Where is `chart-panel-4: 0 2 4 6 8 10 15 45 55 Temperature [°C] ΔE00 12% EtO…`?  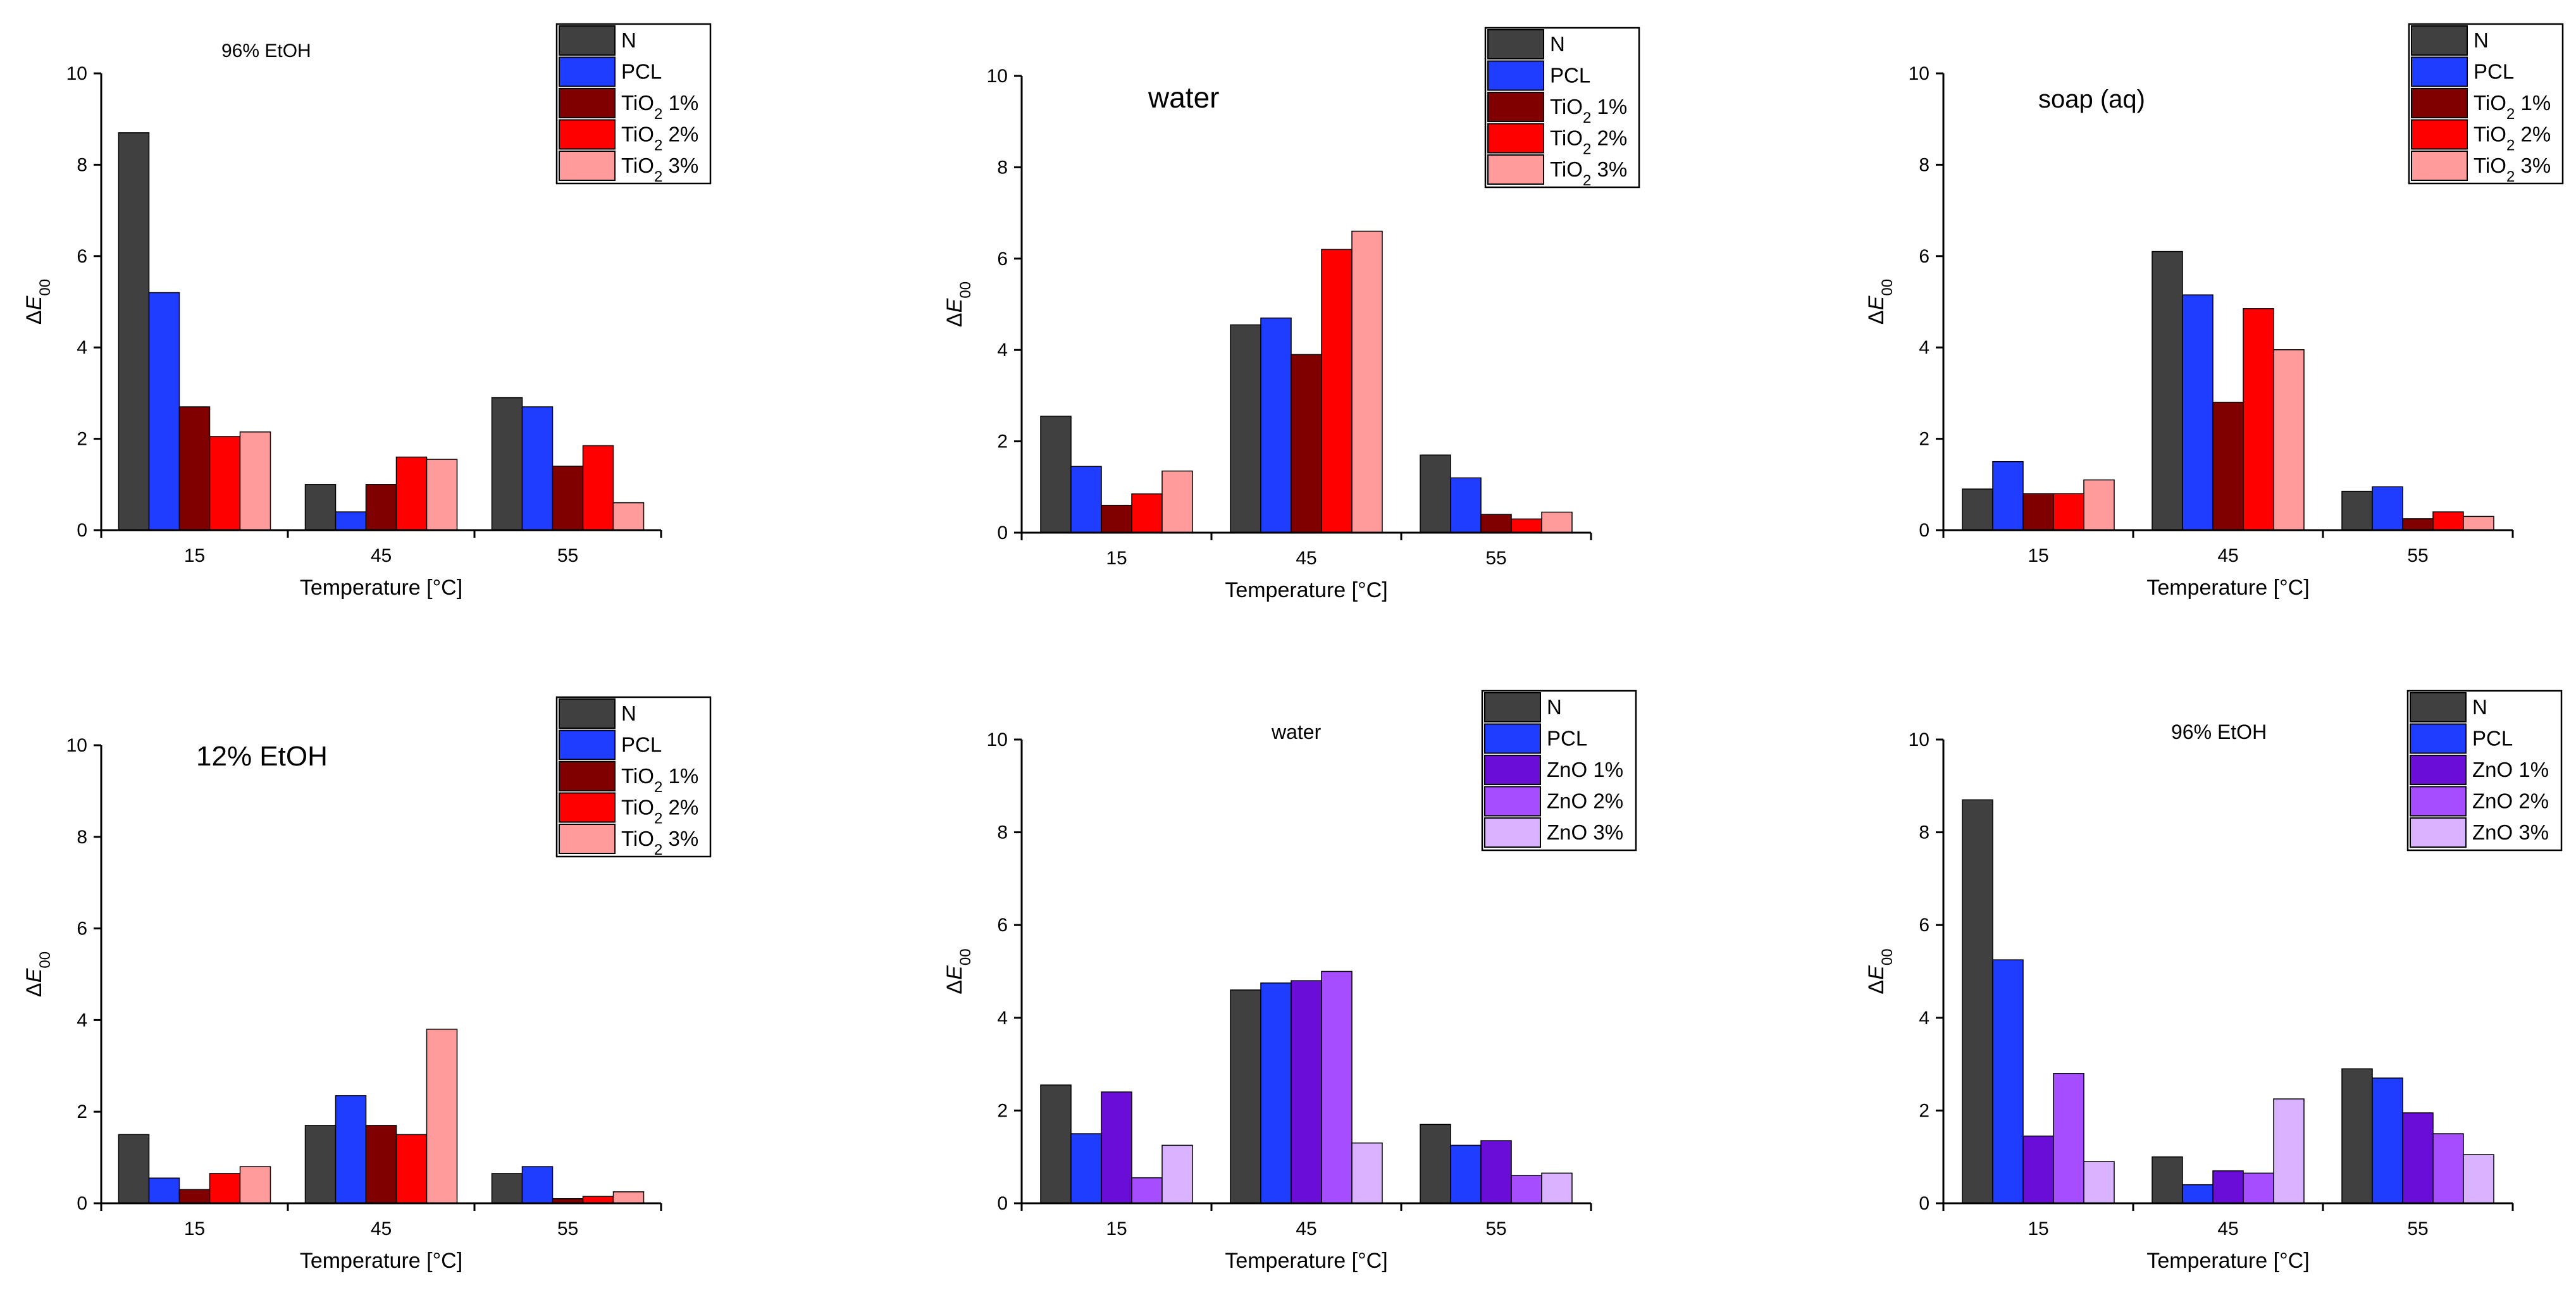
chart-panel-4: 0 2 4 6 8 10 15 45 55 Temperature [°C] ΔE00 12% EtO… is located at coordinates (367, 984).